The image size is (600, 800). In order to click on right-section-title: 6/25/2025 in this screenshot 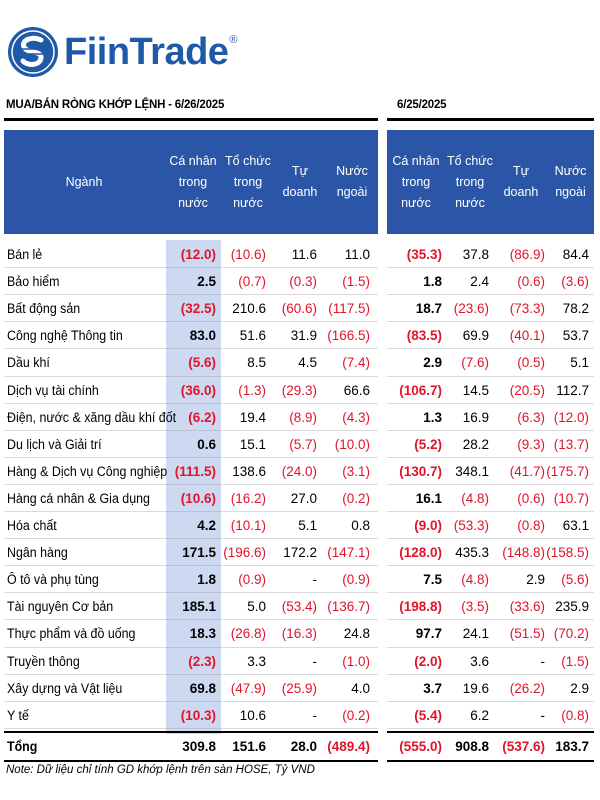, I will do `click(422, 105)`.